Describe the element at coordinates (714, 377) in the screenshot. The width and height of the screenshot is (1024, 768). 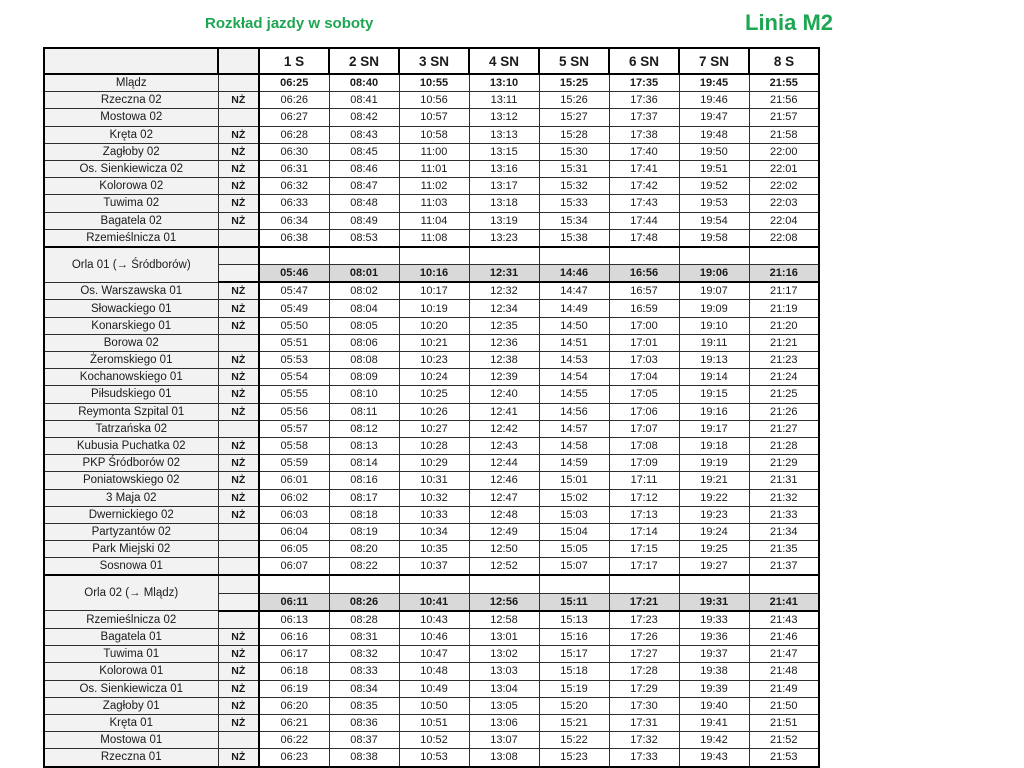
I see `time-cell: 19:14` at that location.